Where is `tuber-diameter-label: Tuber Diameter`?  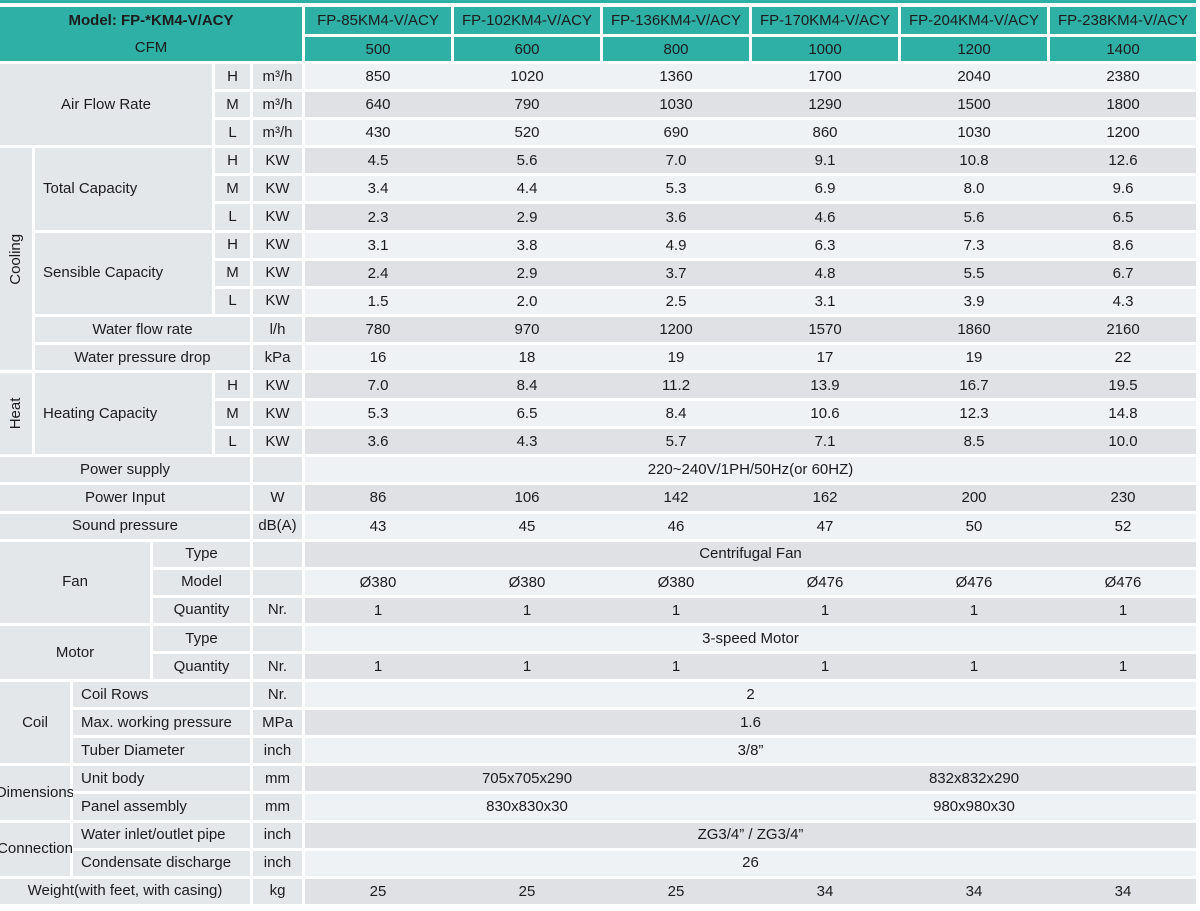
tuber-diameter-label: Tuber Diameter is located at coordinates (161, 751).